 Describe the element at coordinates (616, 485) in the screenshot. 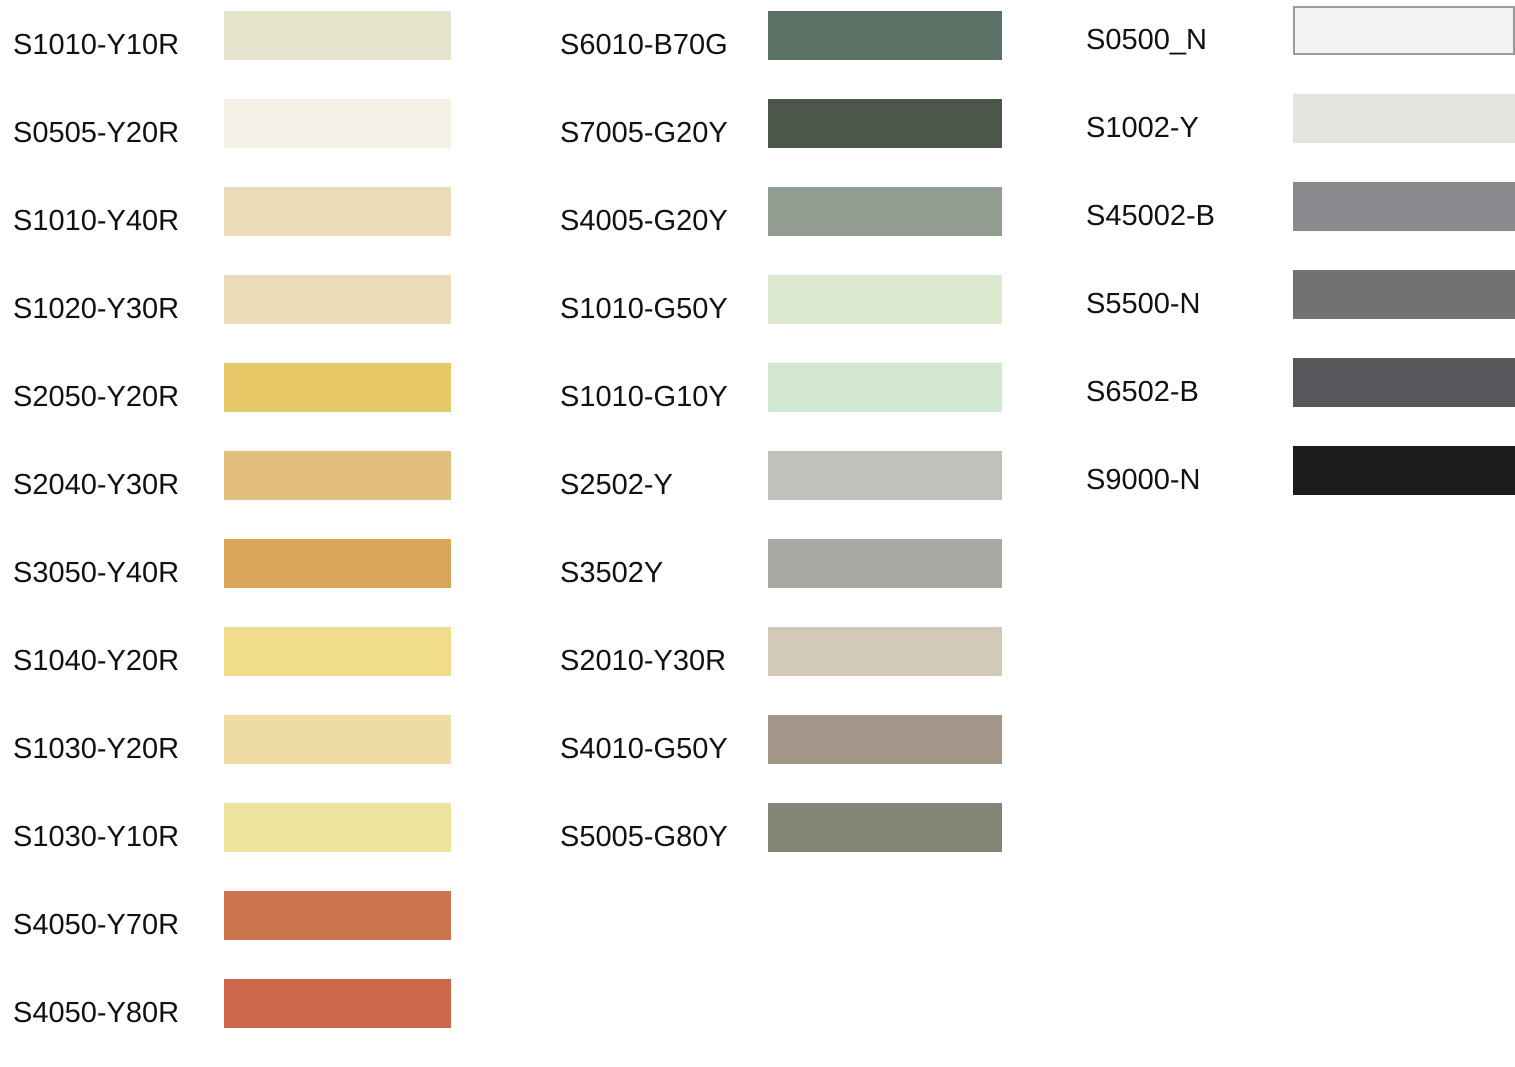

I see `swatch-label: S2502-Y` at that location.